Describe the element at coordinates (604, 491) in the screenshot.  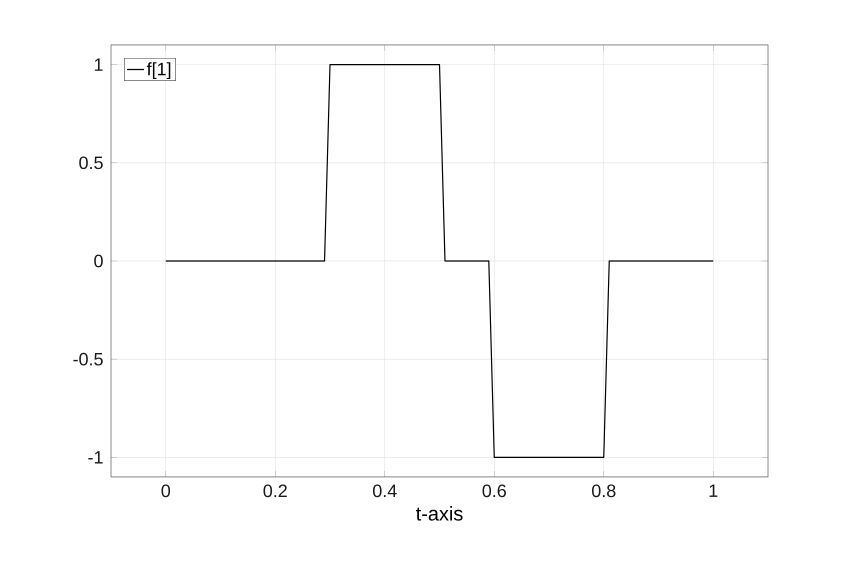
I see `x-tick-label: 0.8` at that location.